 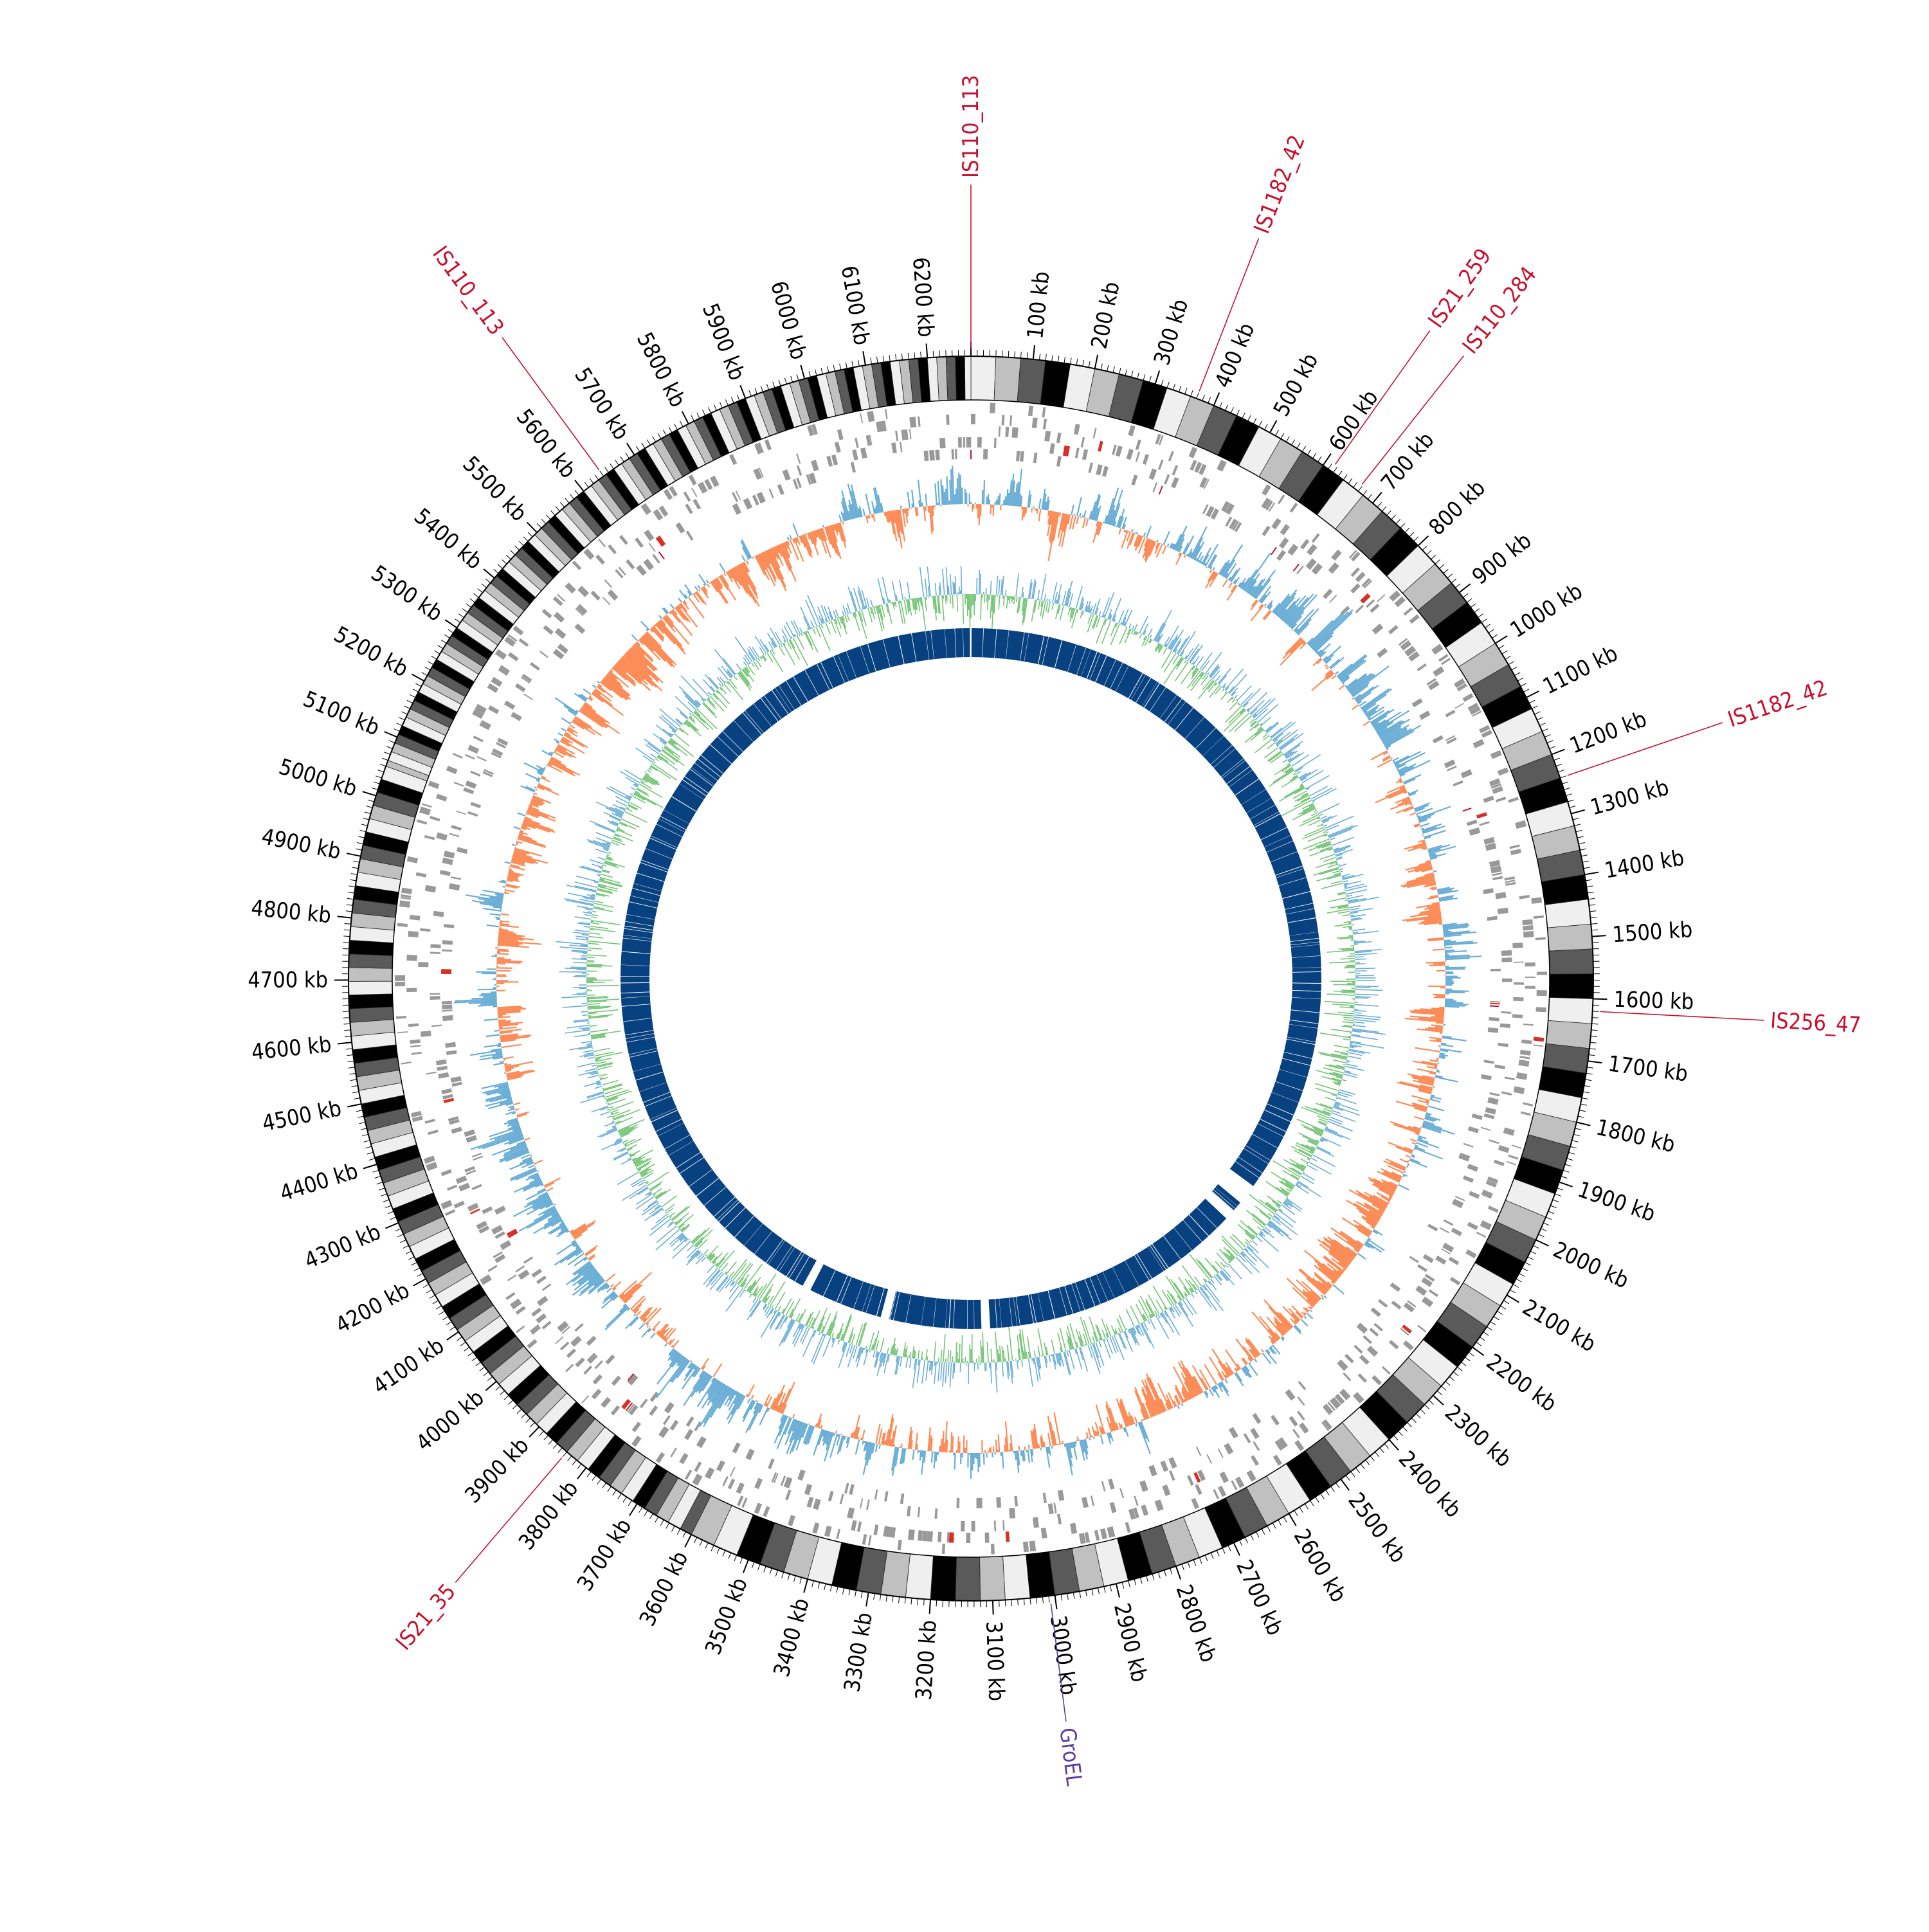 I want to click on position-label: 5600 kb, so click(x=546, y=443).